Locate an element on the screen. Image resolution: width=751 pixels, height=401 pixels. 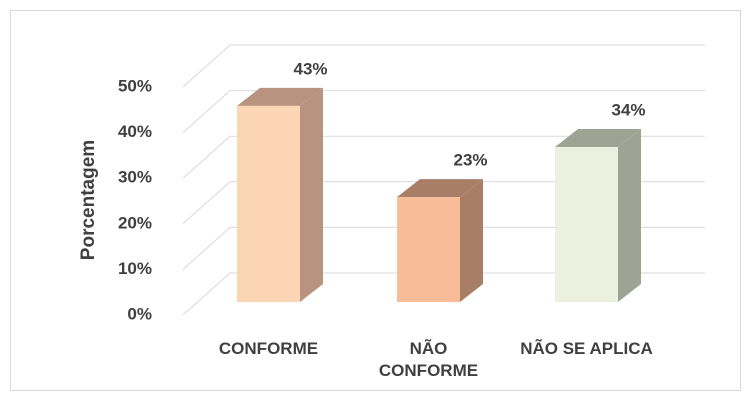
y-tick-label: 30% is located at coordinates (135, 177).